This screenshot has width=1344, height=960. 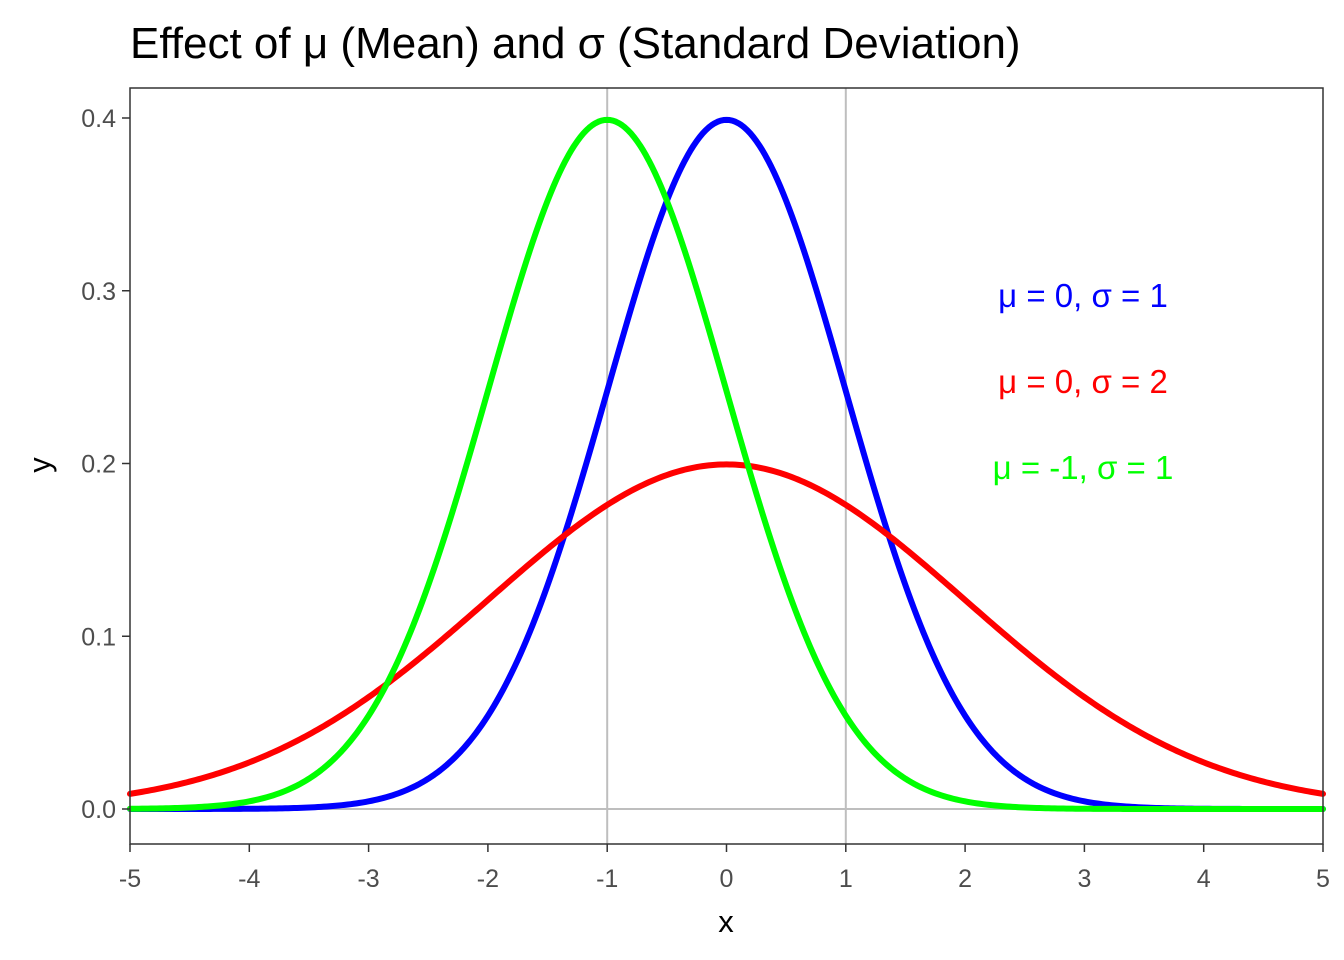 I want to click on y-axis: 0.0 0.1 0.2 0.3 0.4, so click(x=105, y=464).